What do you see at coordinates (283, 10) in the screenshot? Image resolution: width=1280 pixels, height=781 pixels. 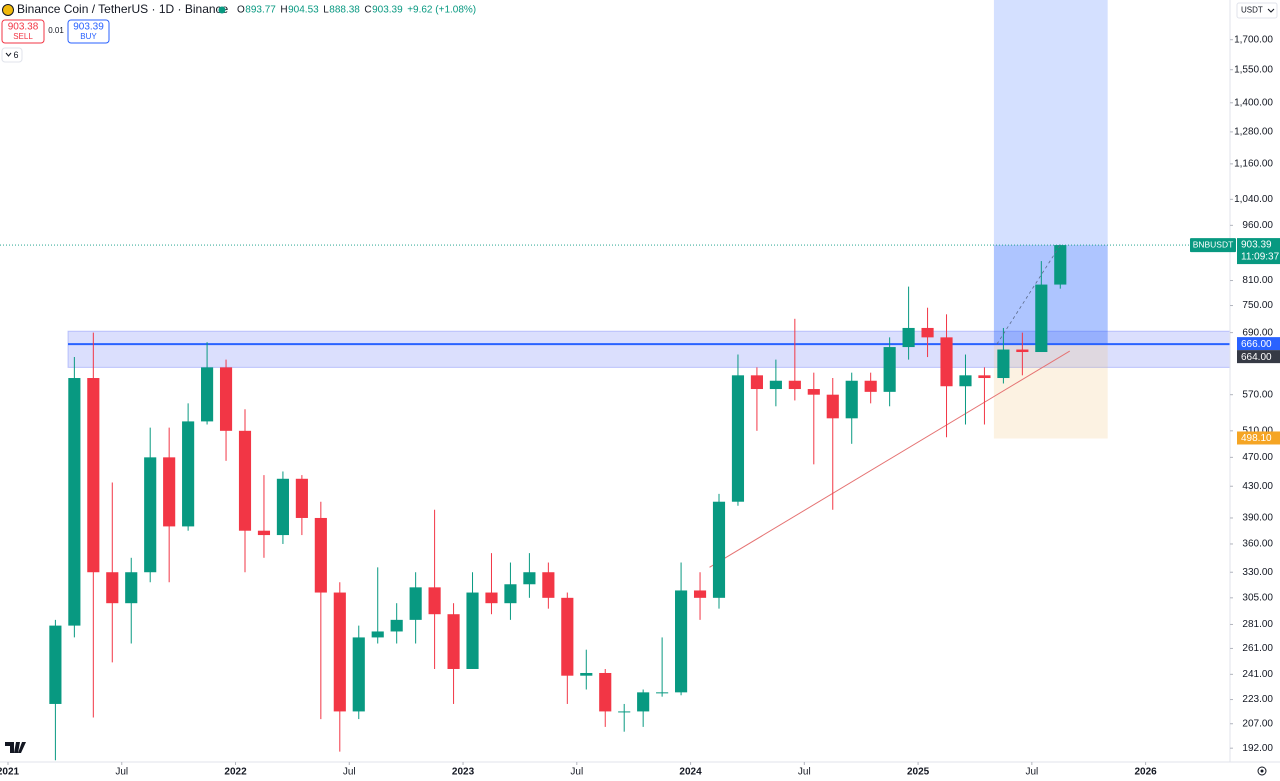 I see `ohlc-key: H` at bounding box center [283, 10].